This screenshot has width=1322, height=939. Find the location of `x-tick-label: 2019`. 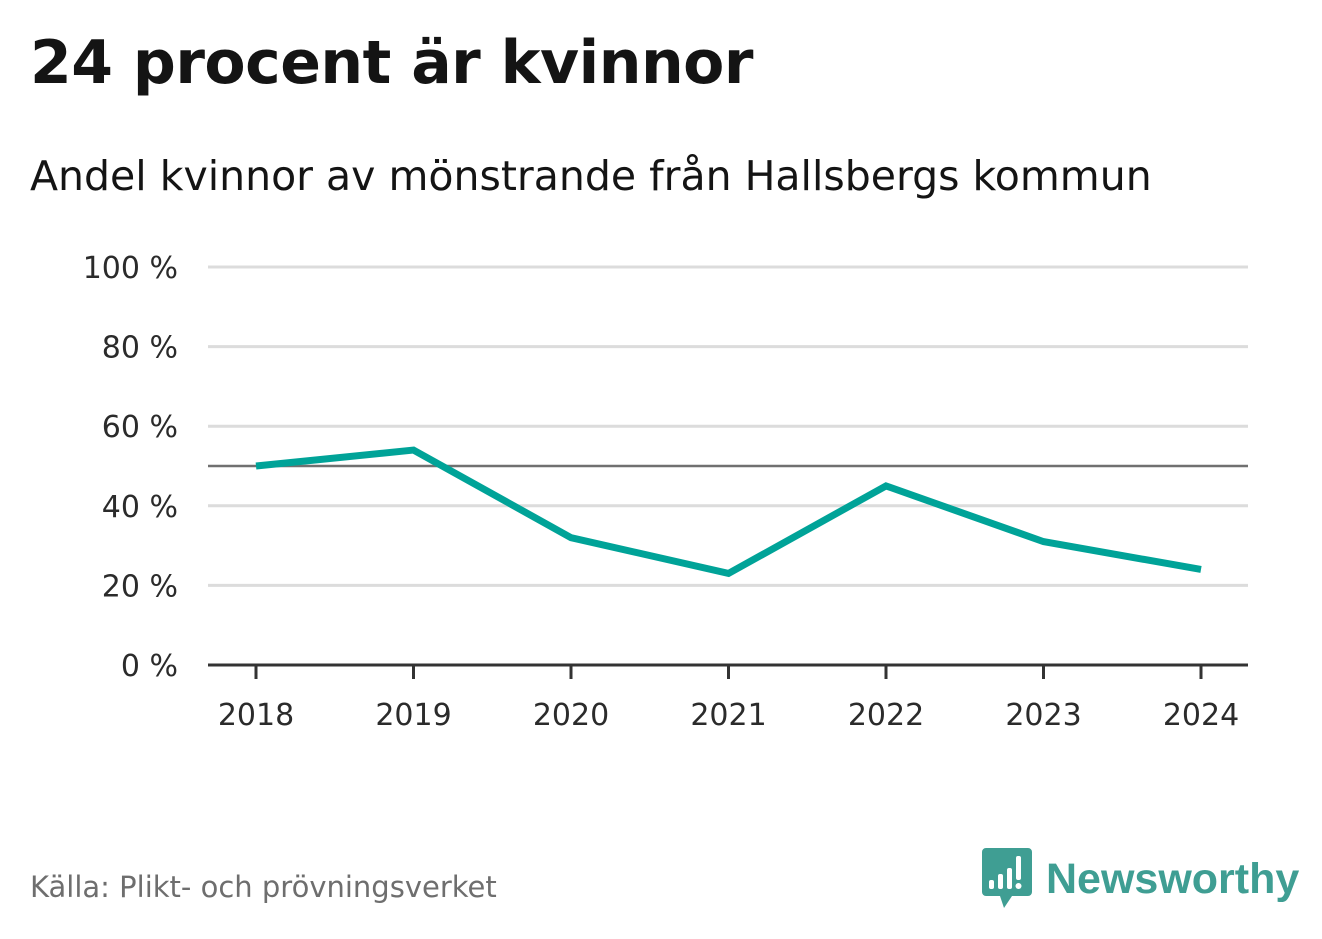

x-tick-label: 2019 is located at coordinates (413, 715).